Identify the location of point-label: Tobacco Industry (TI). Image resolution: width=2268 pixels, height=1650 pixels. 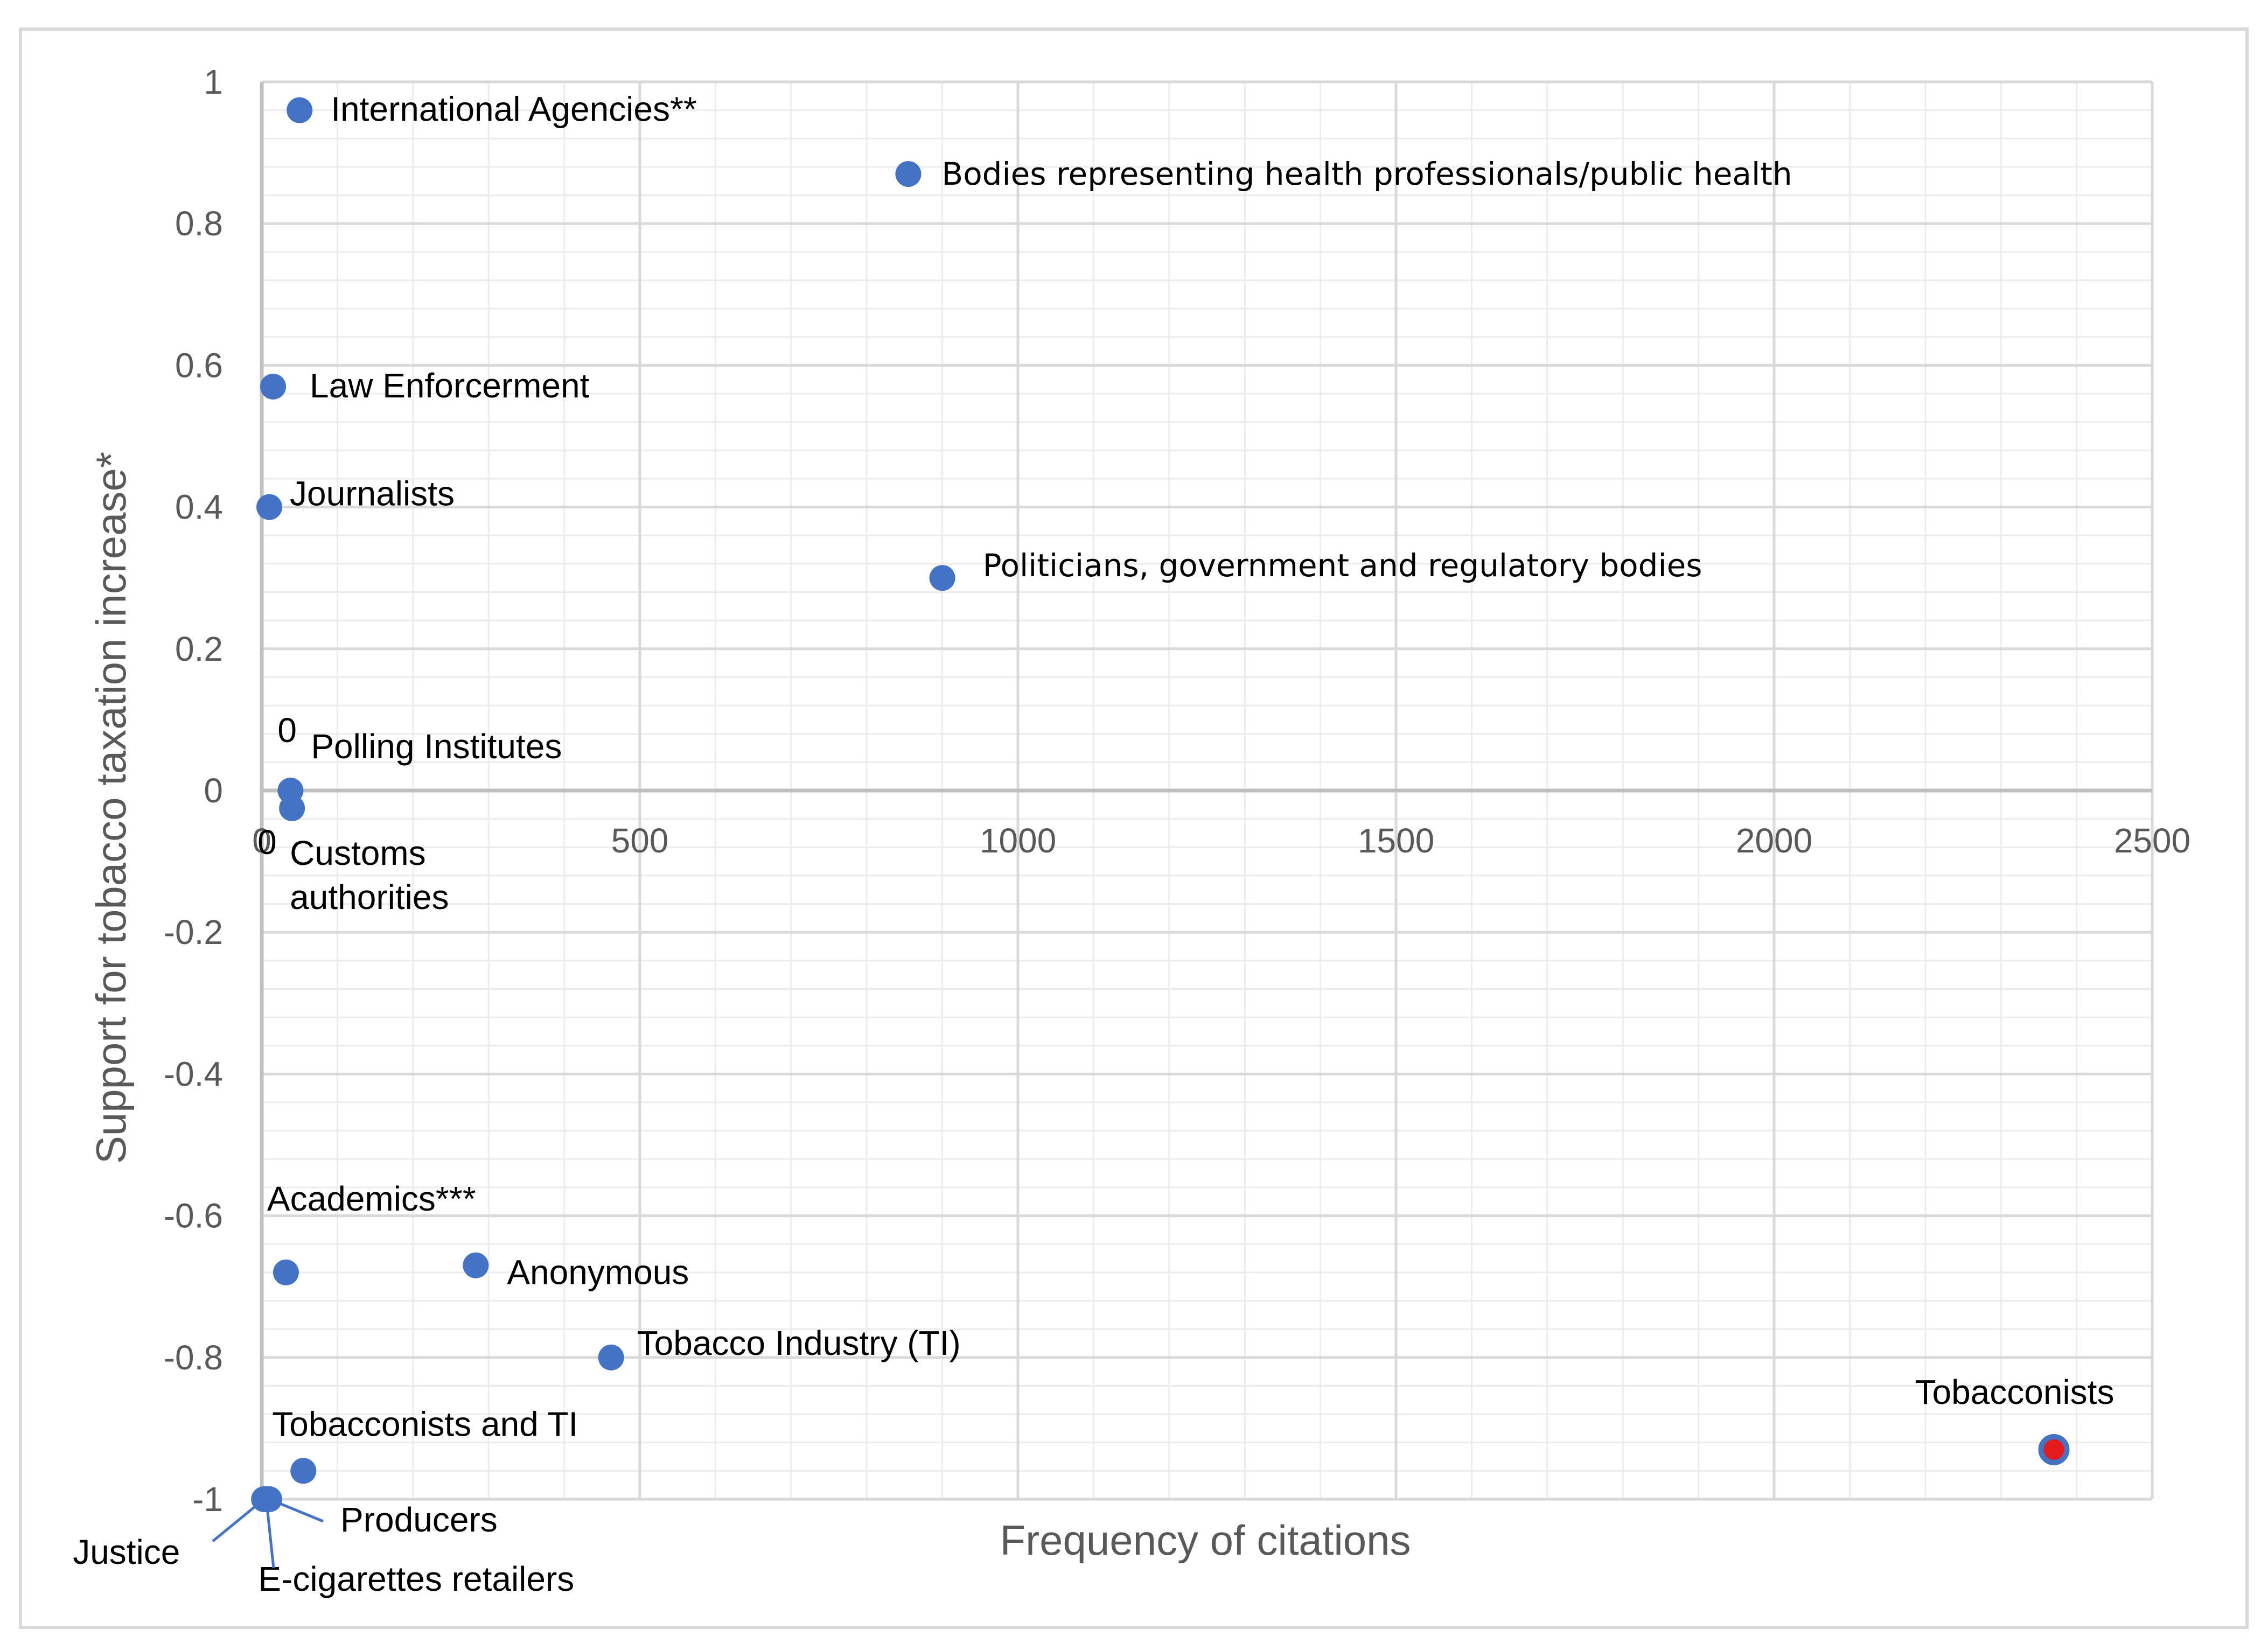
(799, 1343).